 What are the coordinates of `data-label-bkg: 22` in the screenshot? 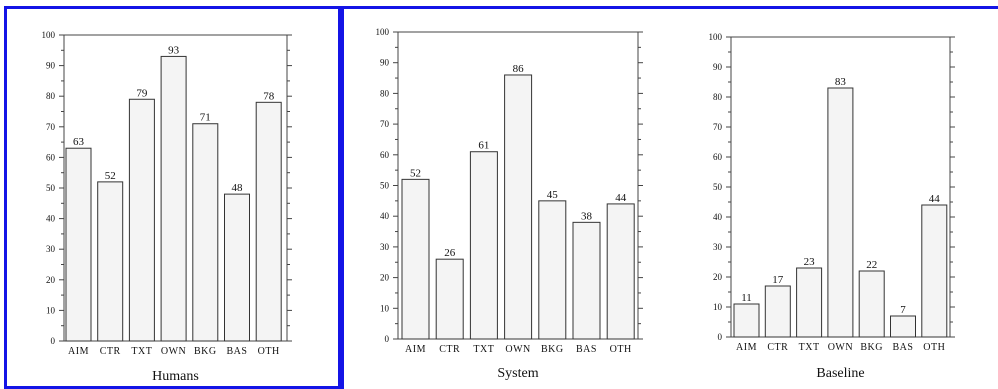 It's located at (871, 265).